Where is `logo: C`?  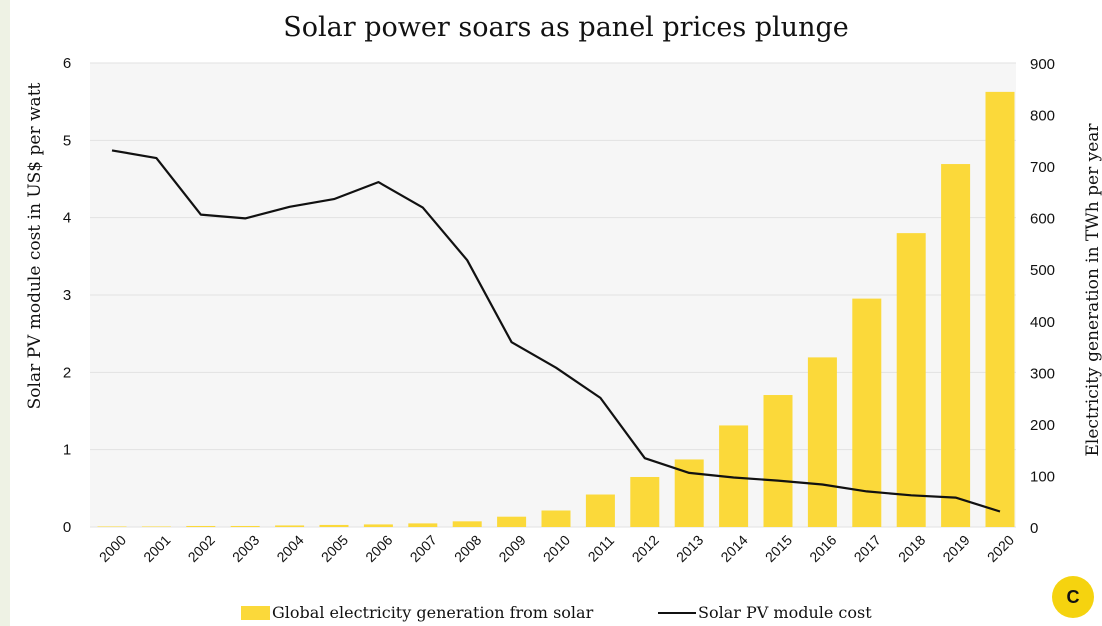
logo: C is located at coordinates (1073, 597).